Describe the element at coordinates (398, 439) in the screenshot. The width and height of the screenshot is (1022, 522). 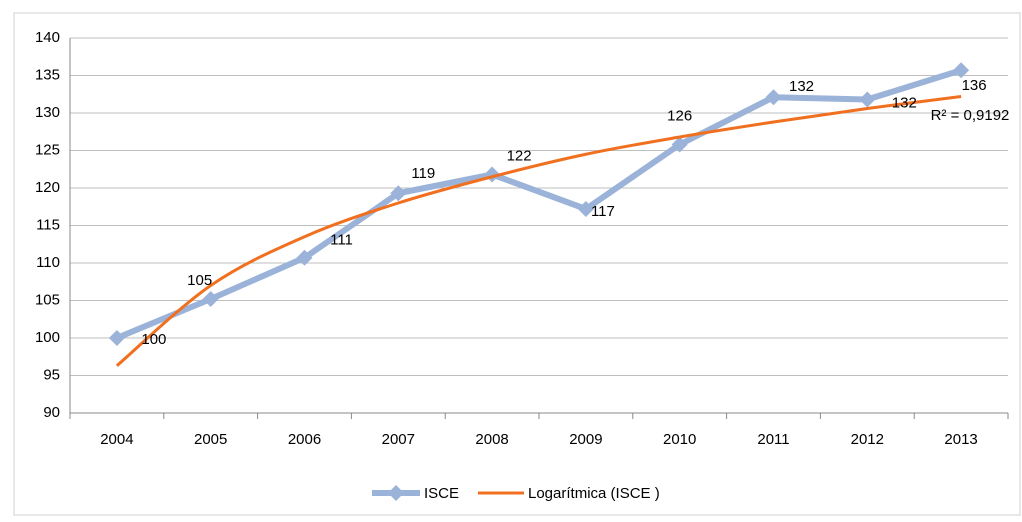
I see `x-tick-label: 2007` at that location.